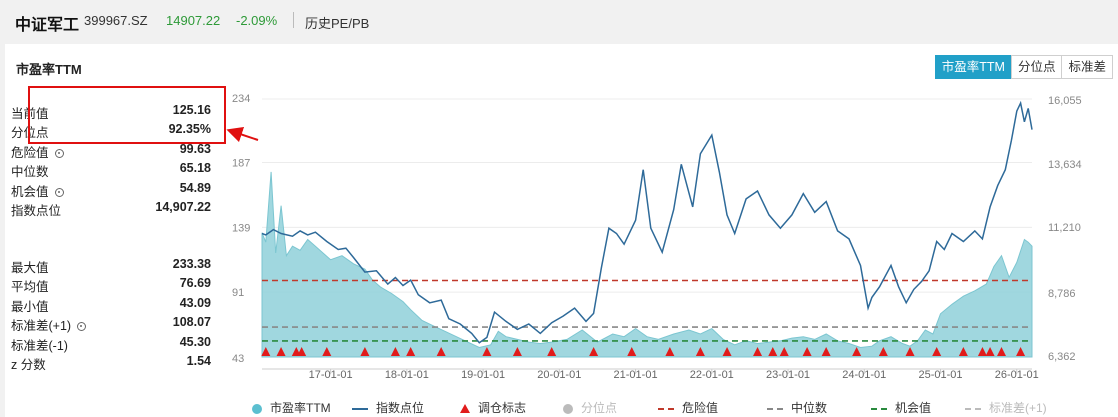 The image size is (1118, 417). I want to click on stat-label: 最大值, so click(30, 266).